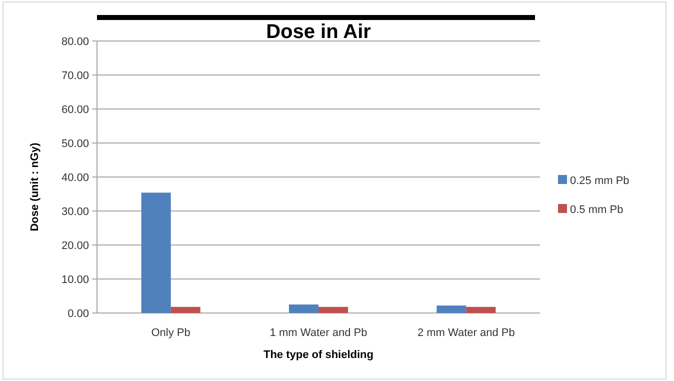  Describe the element at coordinates (78, 314) in the screenshot. I see `y-tick-label: 0.00` at that location.